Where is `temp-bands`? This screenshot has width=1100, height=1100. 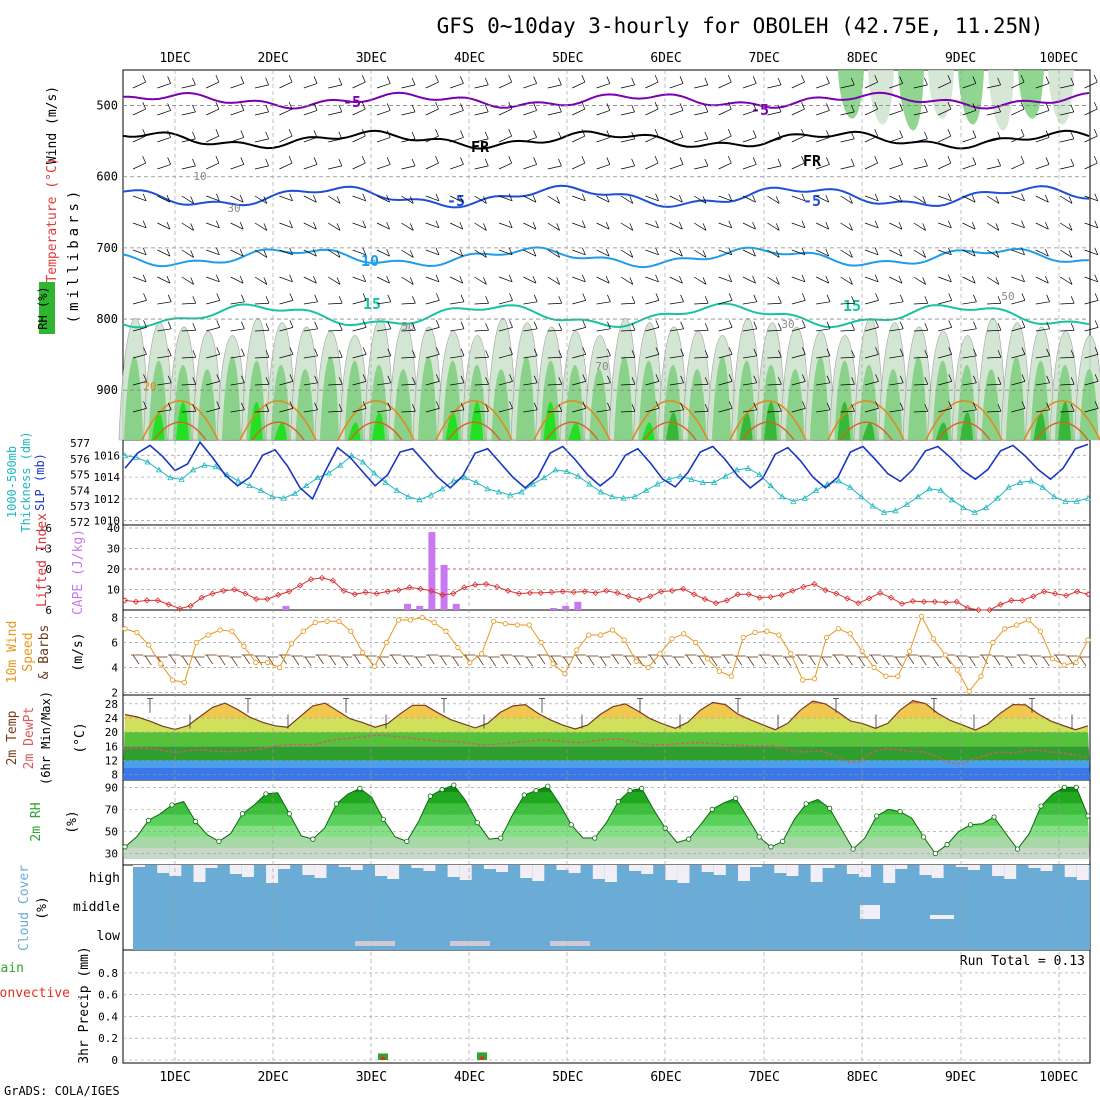 temp-bands is located at coordinates (606, 740).